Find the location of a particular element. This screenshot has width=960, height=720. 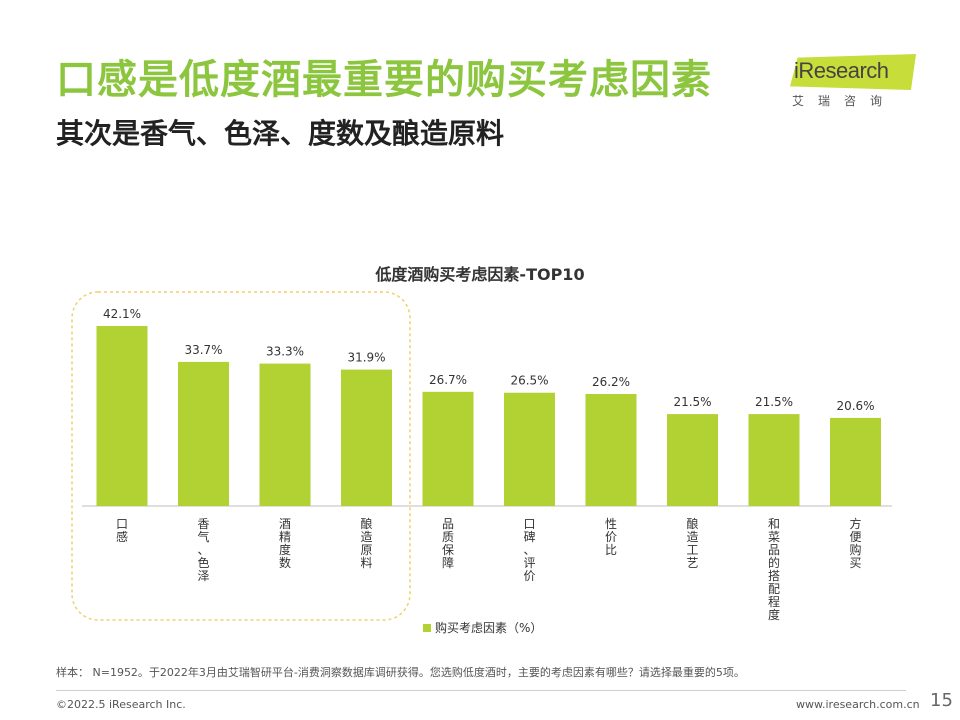

category-label-5: 品质保障 is located at coordinates (448, 543).